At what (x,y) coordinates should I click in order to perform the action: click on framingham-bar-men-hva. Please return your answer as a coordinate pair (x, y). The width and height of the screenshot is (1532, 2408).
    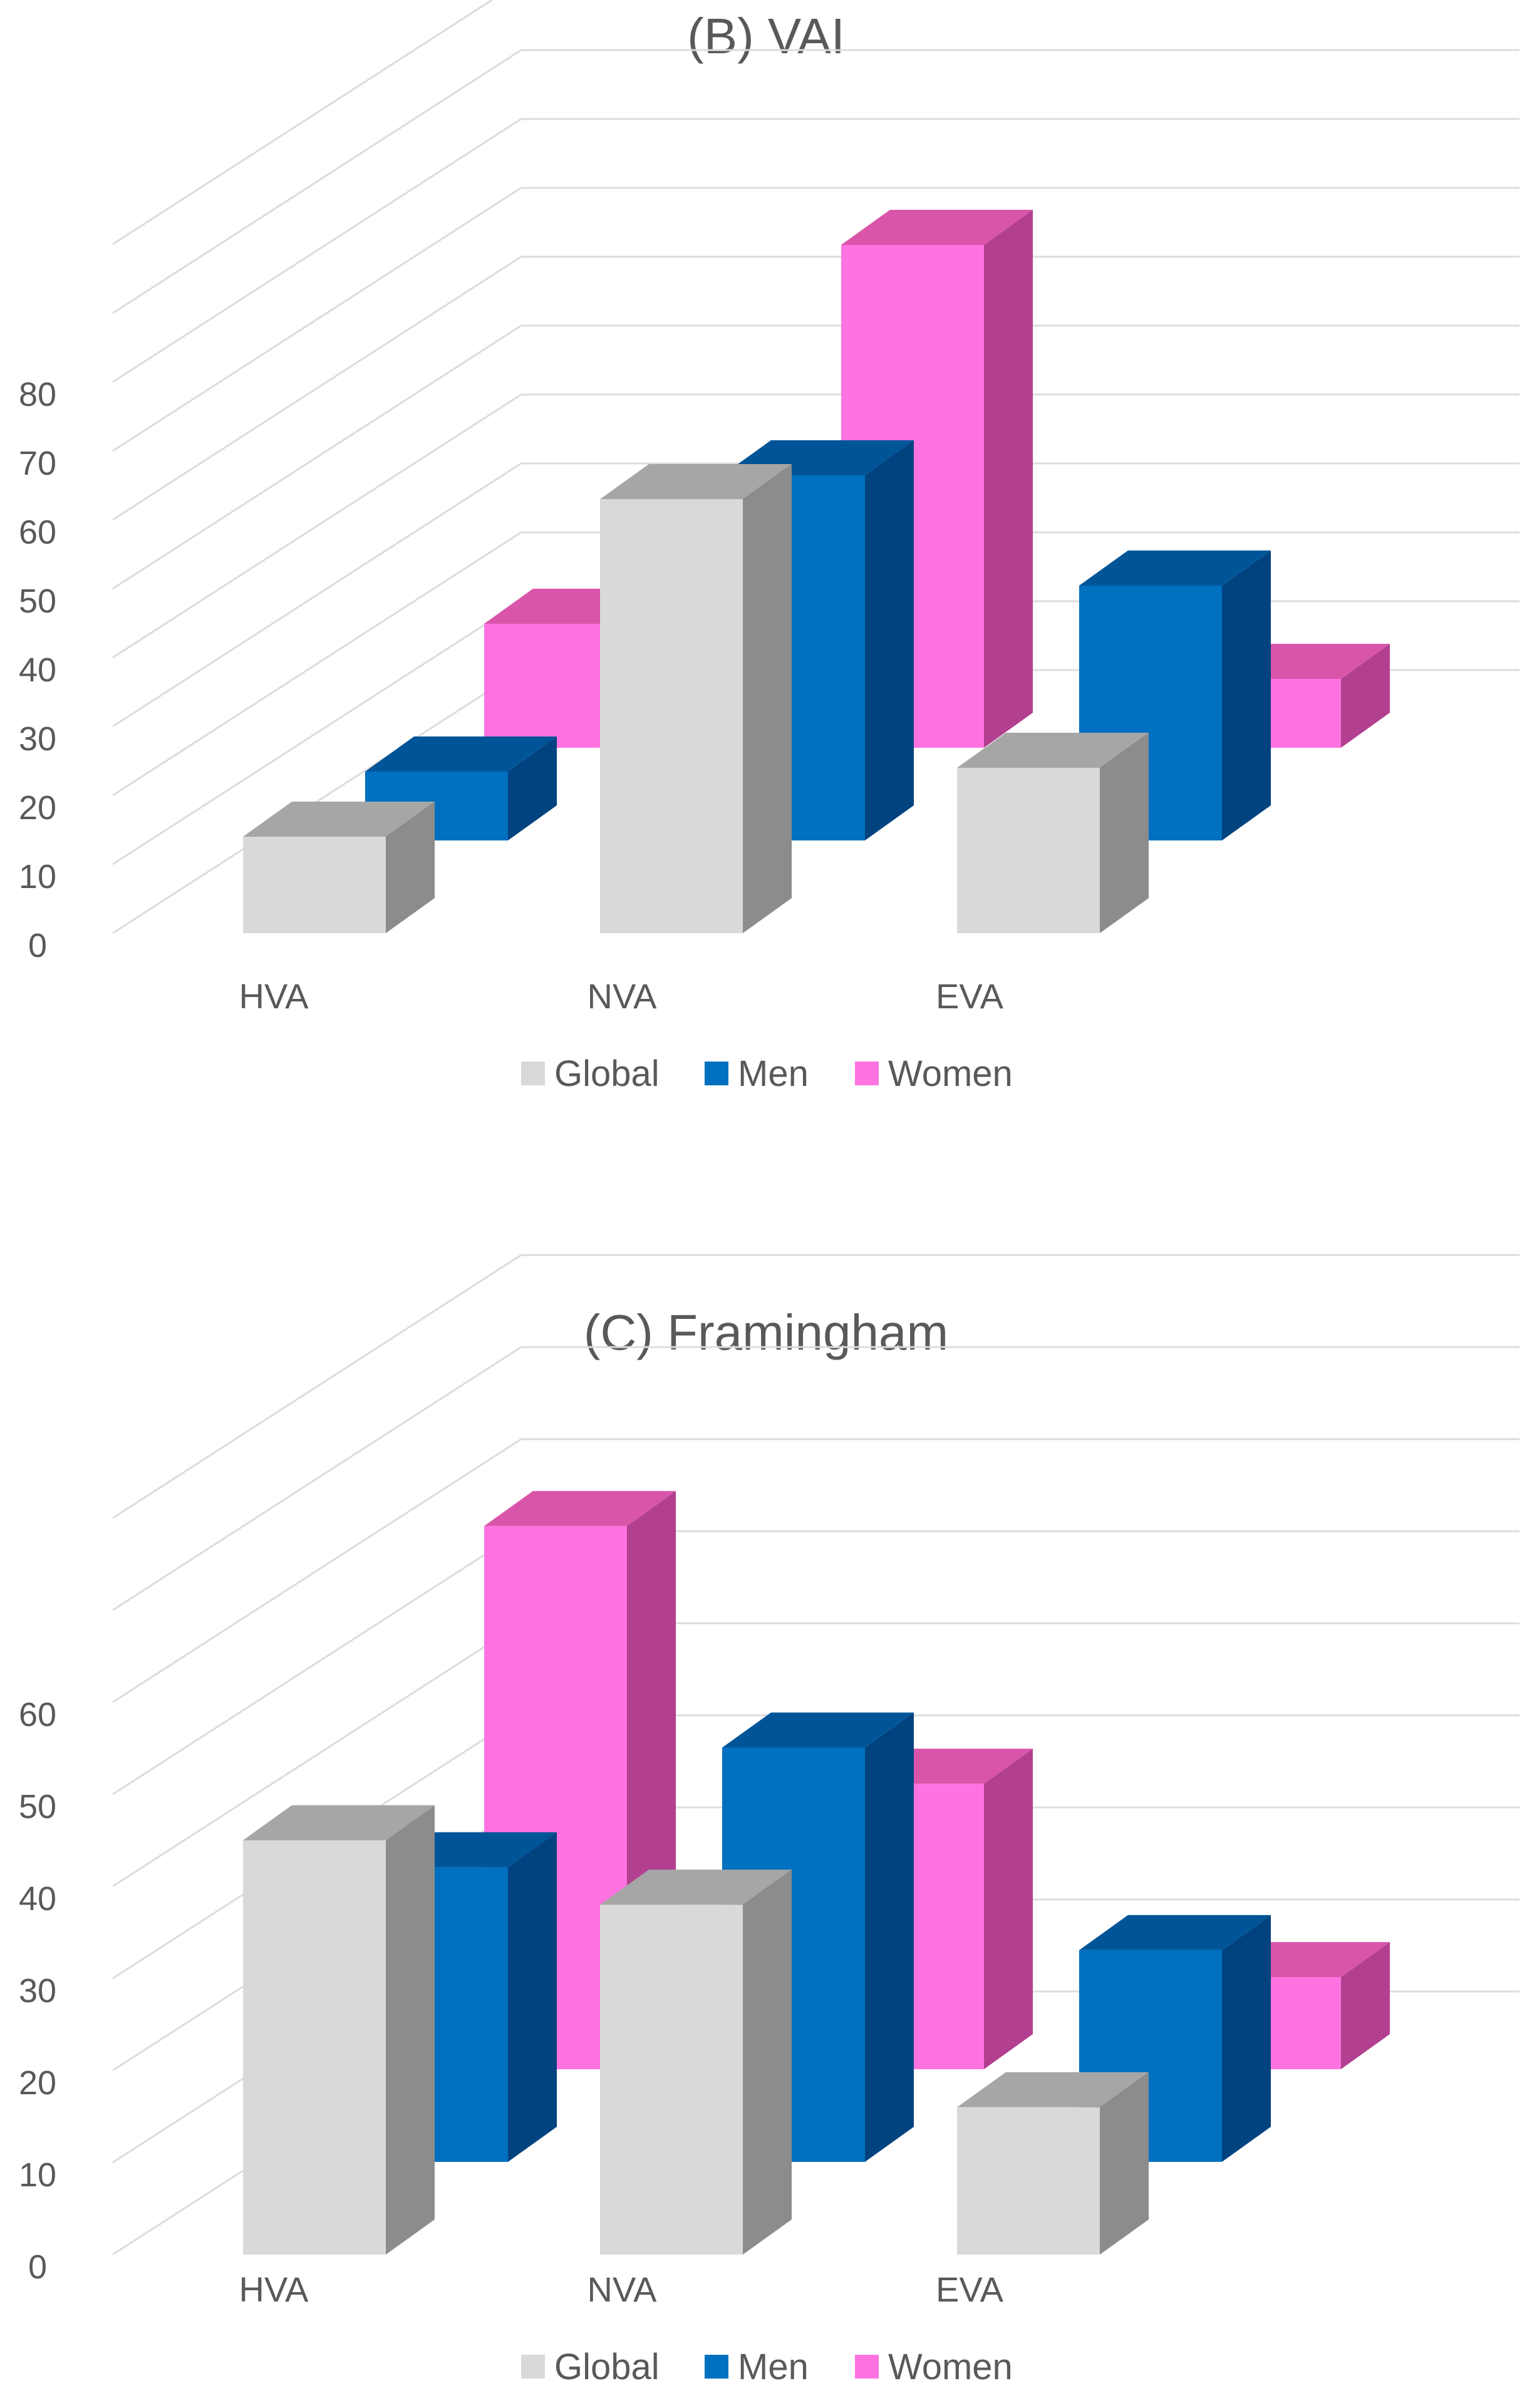
    Looking at the image, I should click on (461, 1997).